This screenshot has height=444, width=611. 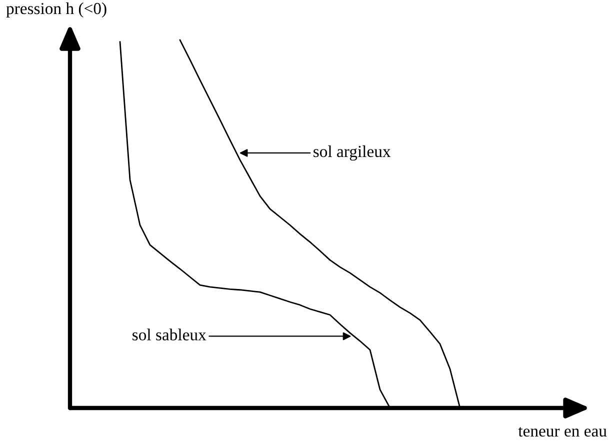 What do you see at coordinates (352, 153) in the screenshot?
I see `annotation: sol argileux` at bounding box center [352, 153].